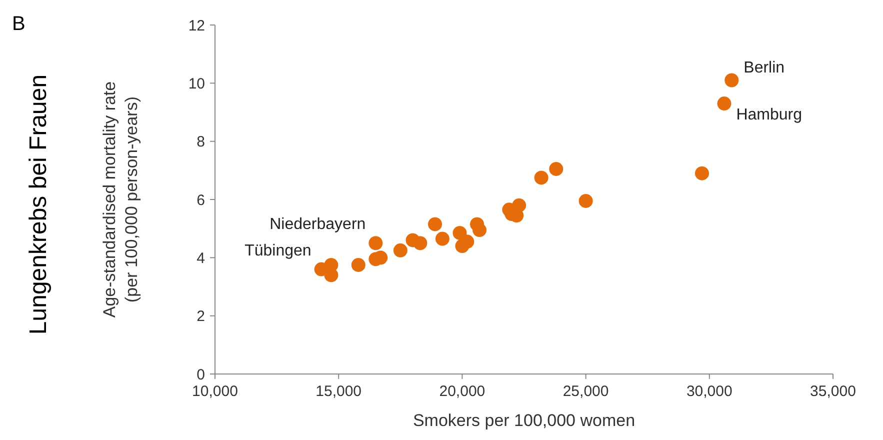 The image size is (883, 440). Describe the element at coordinates (200, 375) in the screenshot. I see `y-tick-label: 0` at that location.